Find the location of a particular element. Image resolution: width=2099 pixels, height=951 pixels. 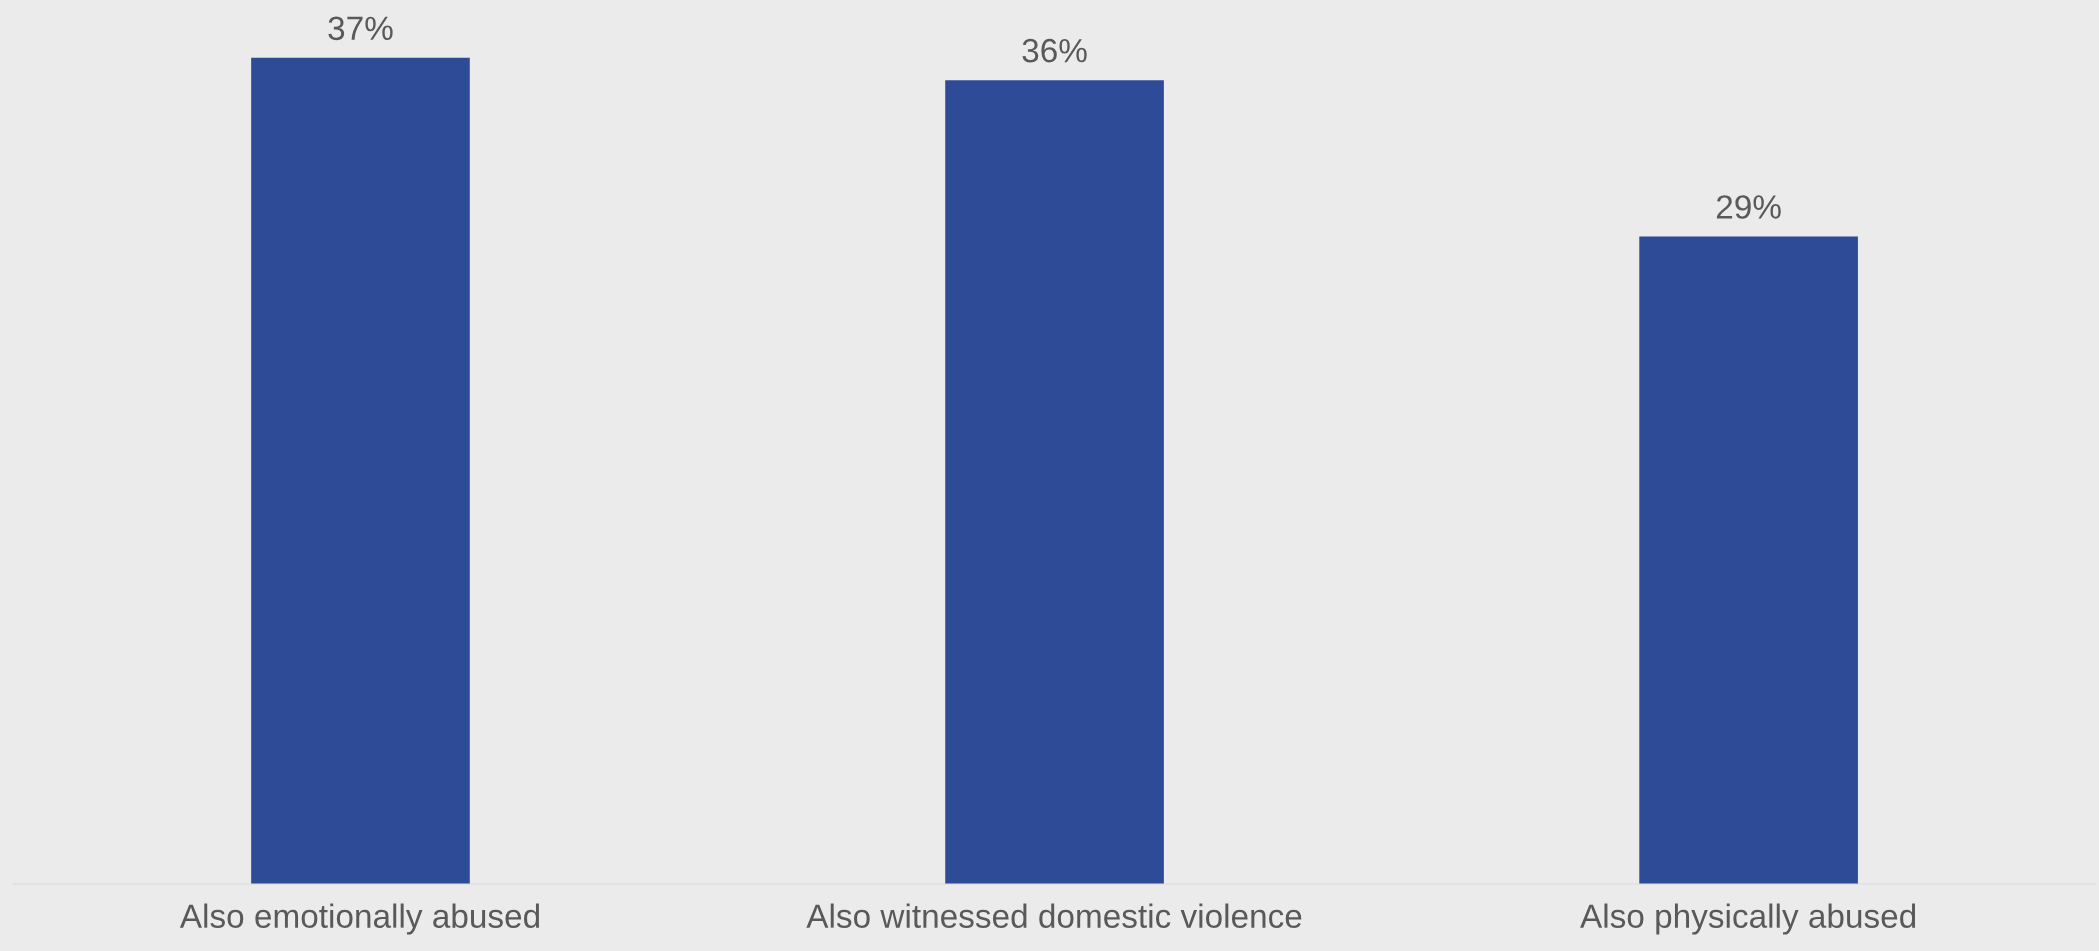

x-tick-label: Also emotionally abused is located at coordinates (359, 919).